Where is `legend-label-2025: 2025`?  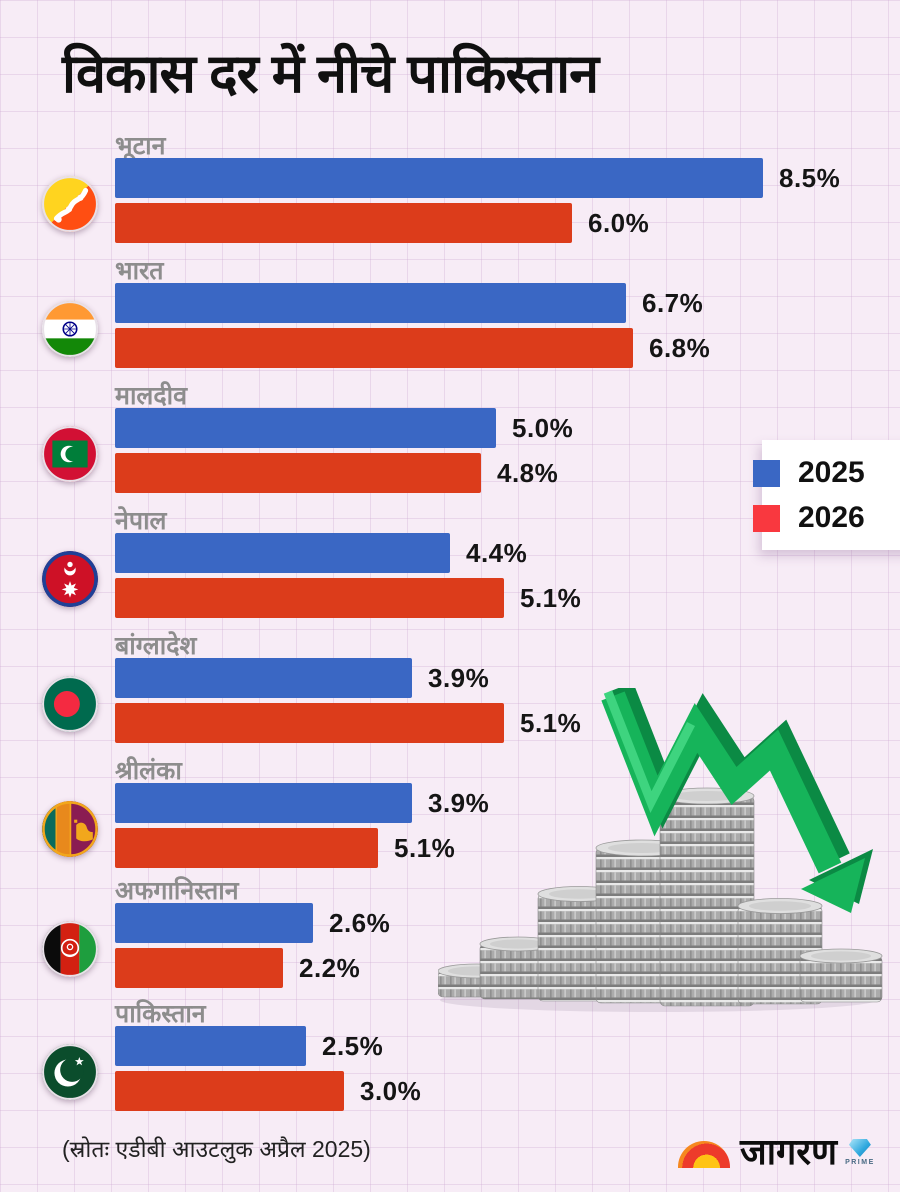 legend-label-2025: 2025 is located at coordinates (831, 472).